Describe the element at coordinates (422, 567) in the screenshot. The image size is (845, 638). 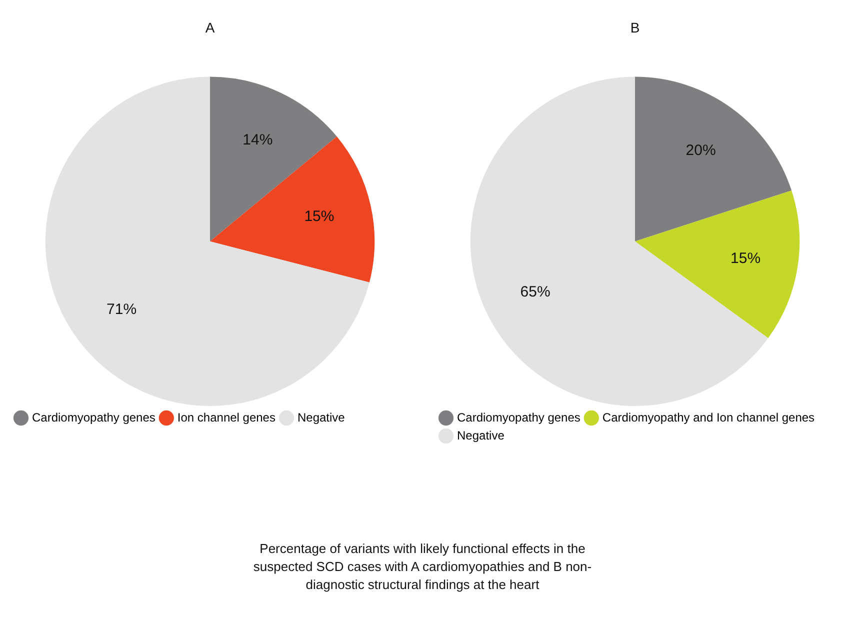
I see `text: Percentage of variants with likely functional effects in the suspected SCD cases with A cardiomyopathies and B non-diagnostic structural findings at the heart` at that location.